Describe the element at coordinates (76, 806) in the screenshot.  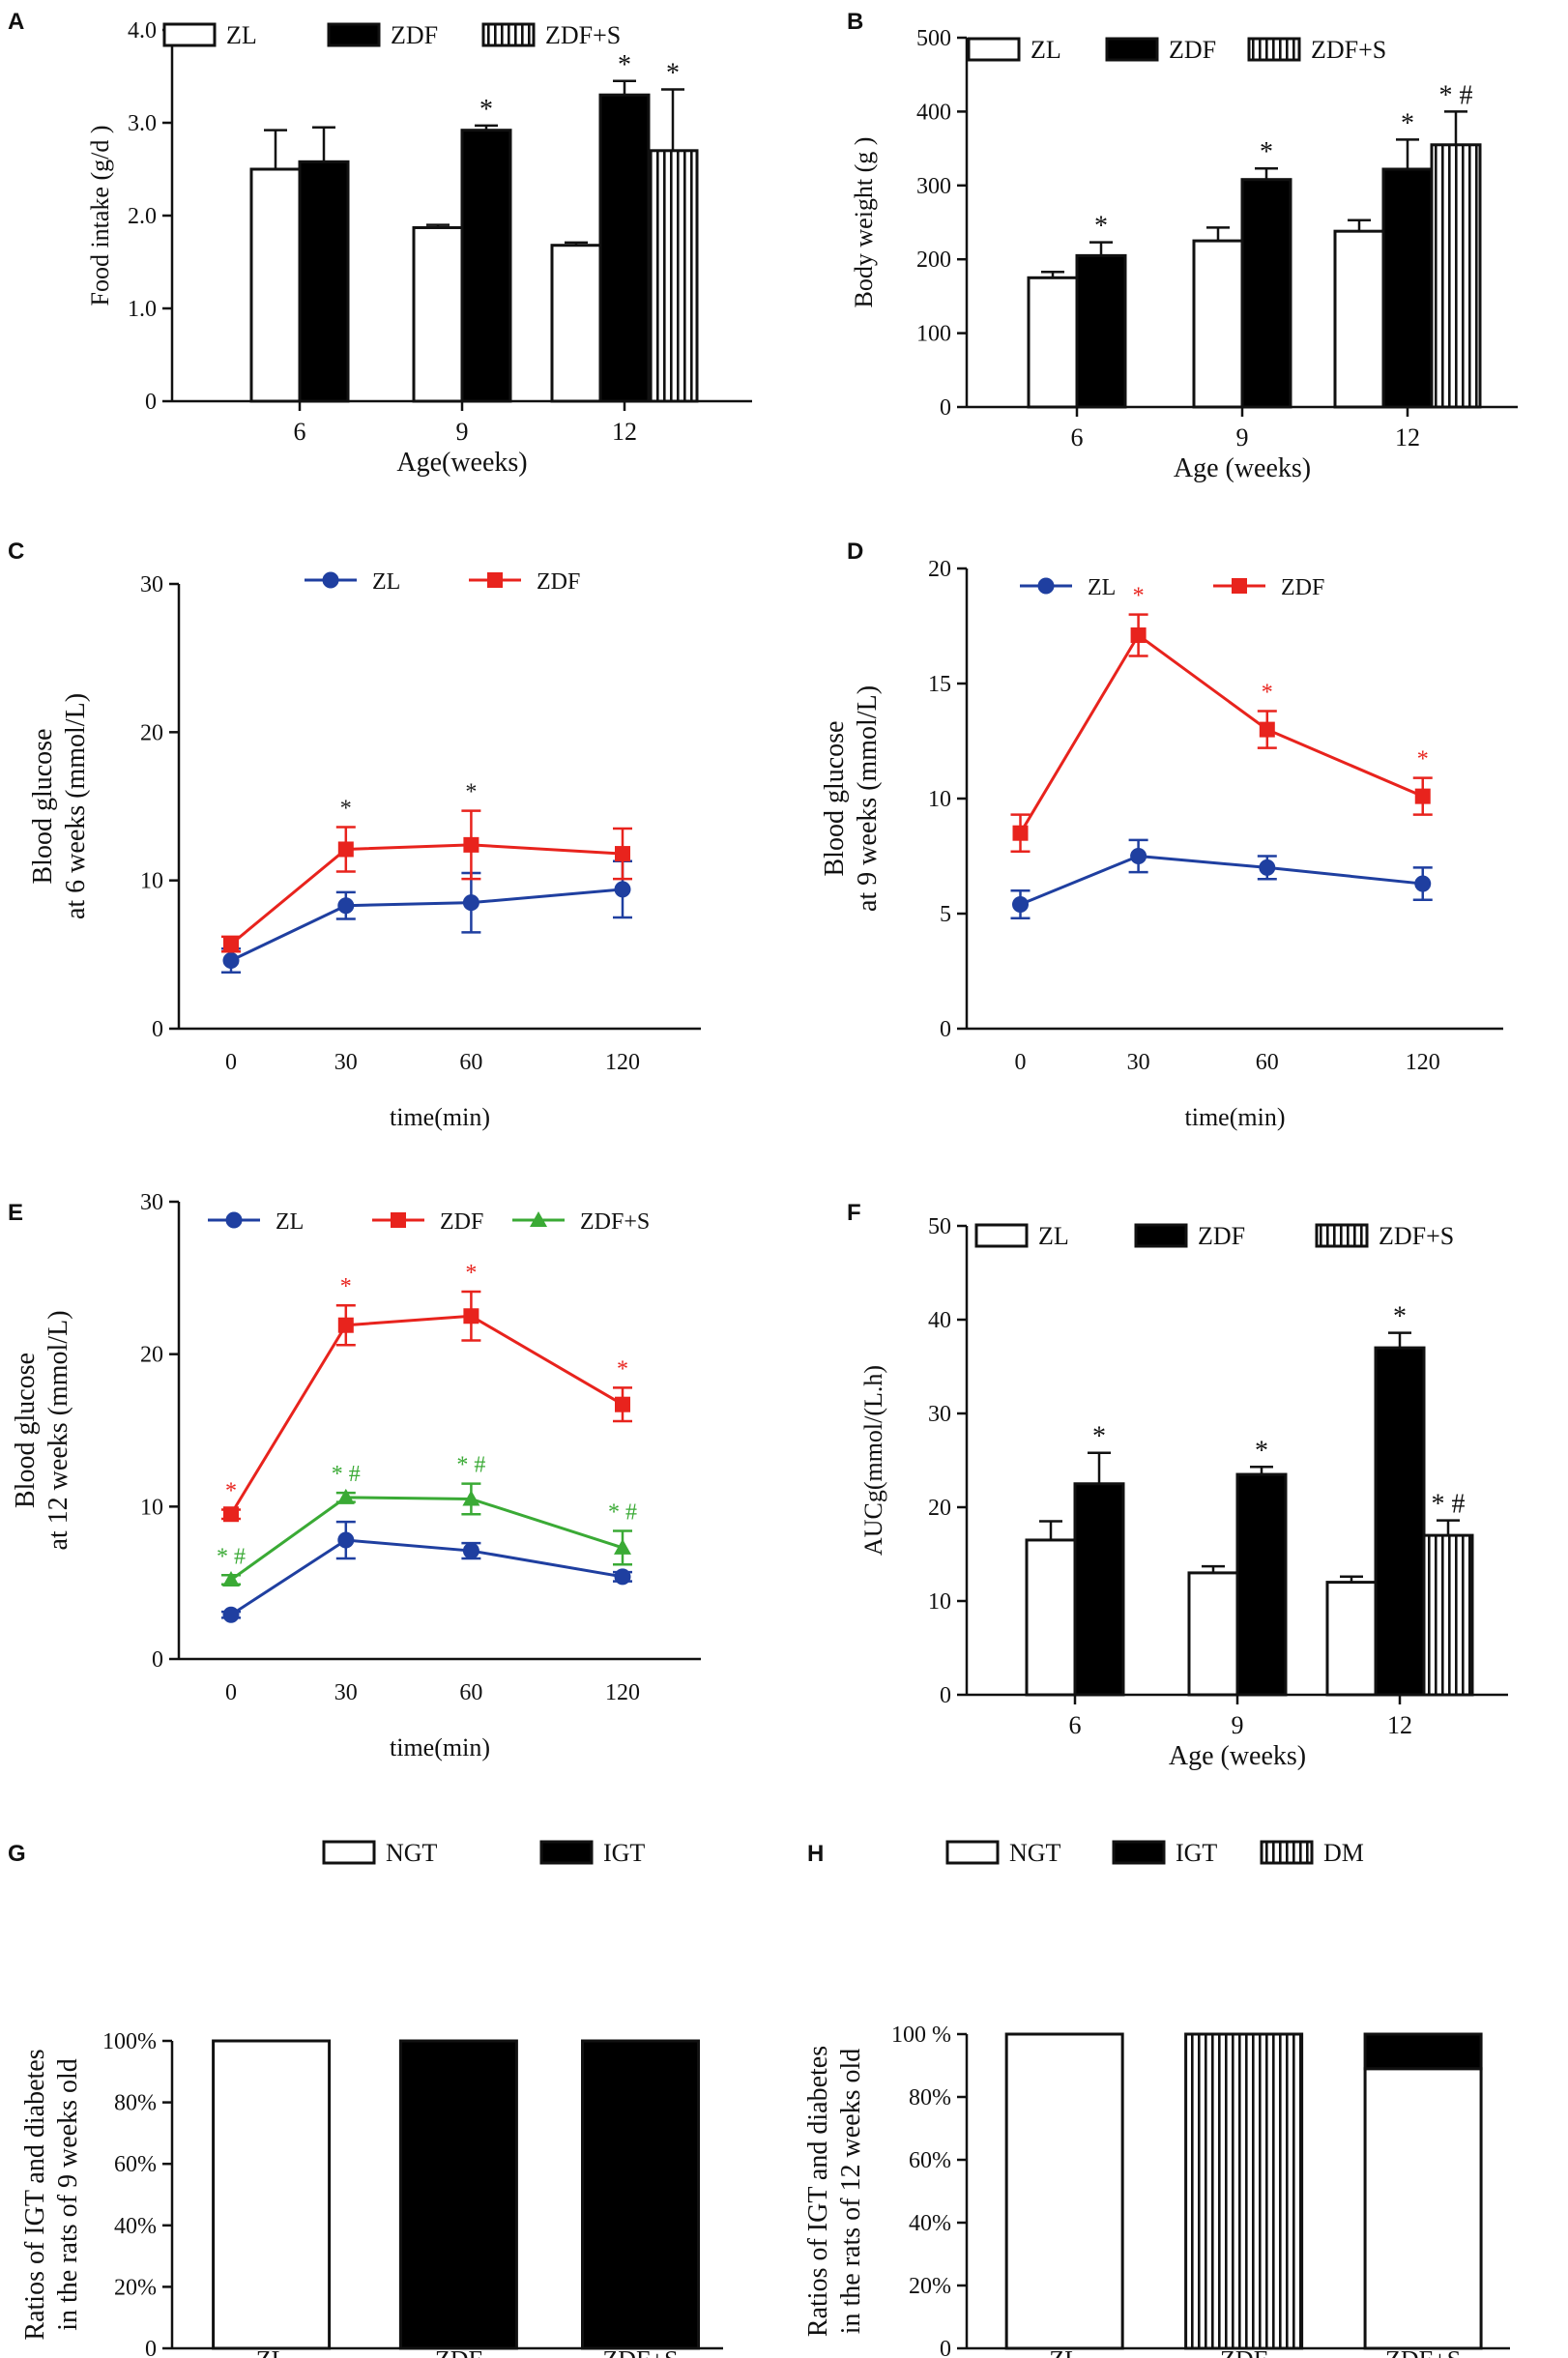
I see `y-axis-label-line2: at 6 weeks (mmol/L)` at that location.